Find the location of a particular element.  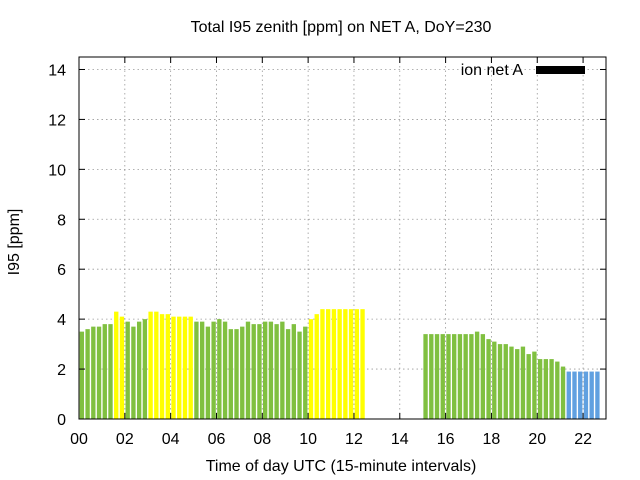

y-tick-label: 14 is located at coordinates (57, 70).